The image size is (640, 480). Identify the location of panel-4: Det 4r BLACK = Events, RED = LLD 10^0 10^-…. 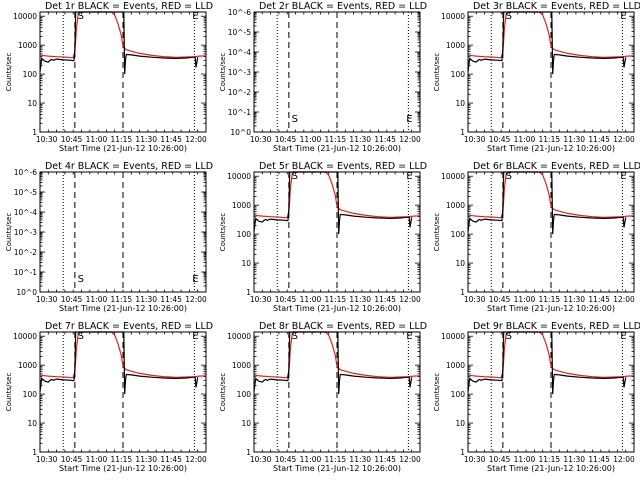
(109, 237).